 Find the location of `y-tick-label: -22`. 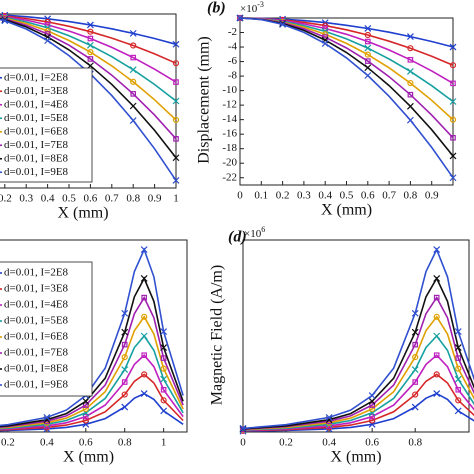

y-tick-label: -22 is located at coordinates (229, 177).